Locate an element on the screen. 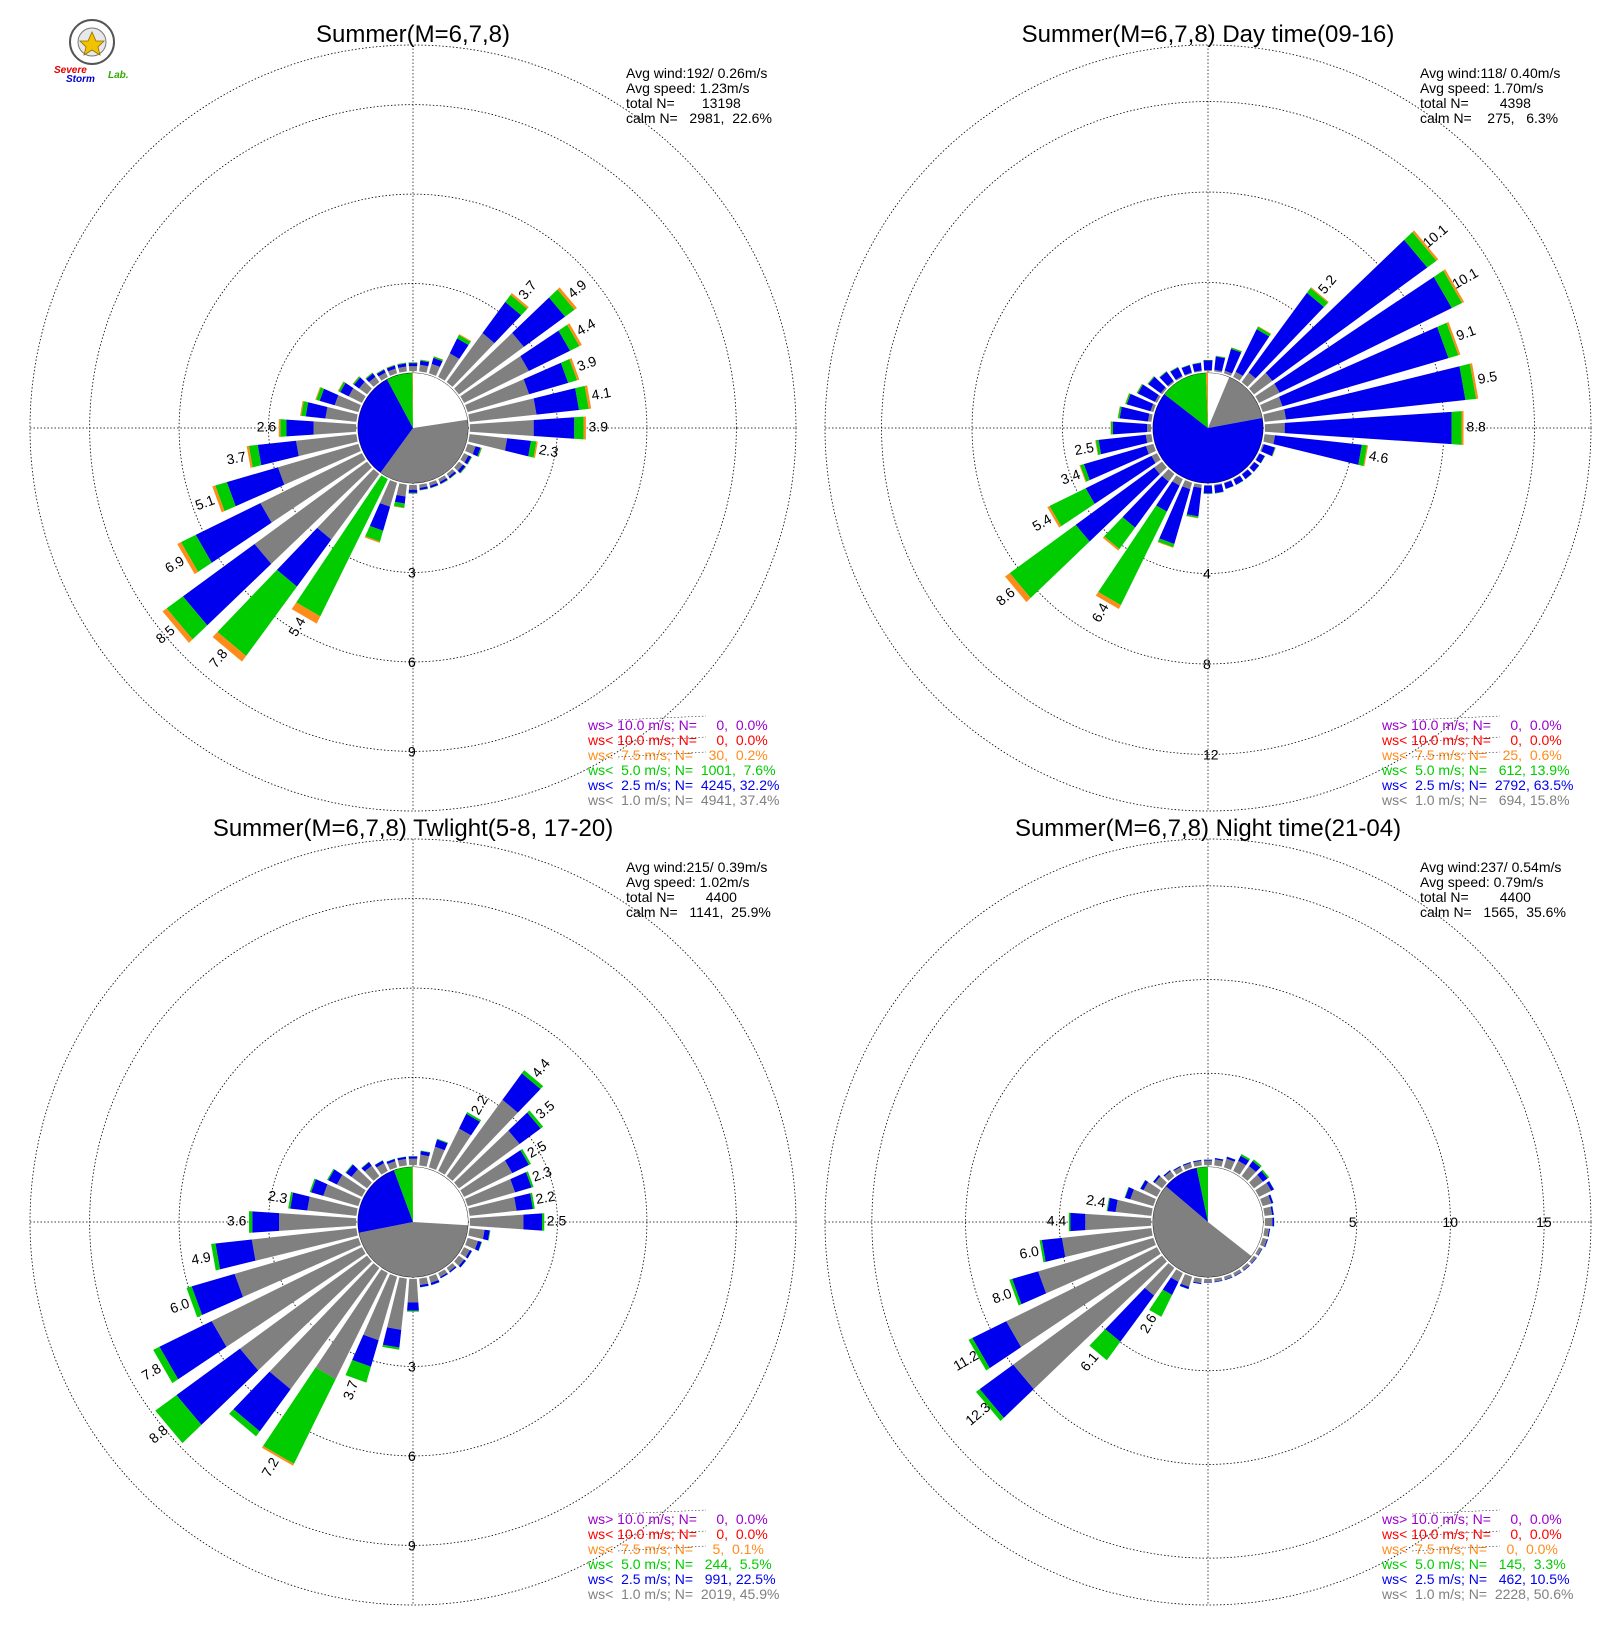 The width and height of the screenshot is (1620, 1640). stat-line: Avg wind:215/ 0.39m/s is located at coordinates (696, 867).